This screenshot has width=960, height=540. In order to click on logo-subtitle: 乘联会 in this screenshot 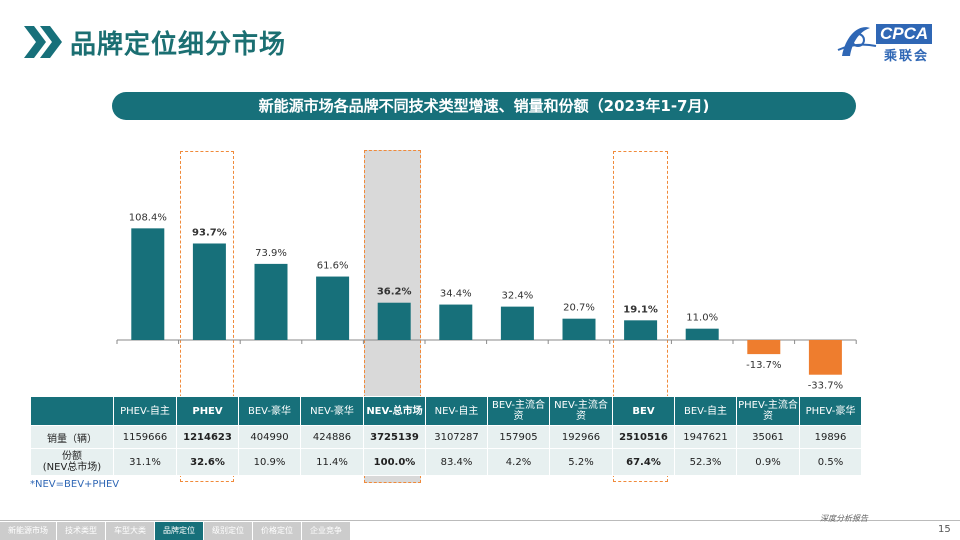, I will do `click(907, 56)`.